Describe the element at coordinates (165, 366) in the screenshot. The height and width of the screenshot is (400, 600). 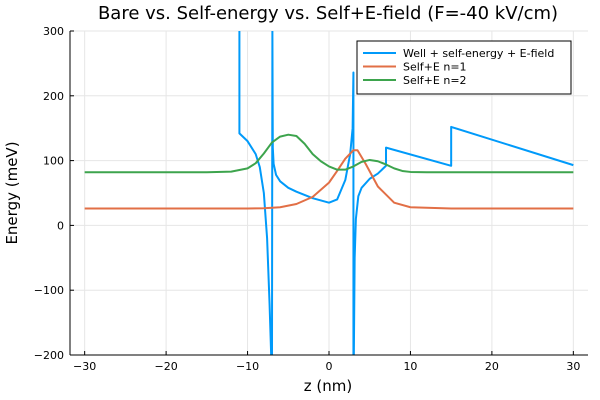
I see `x-tick-label: −20` at that location.